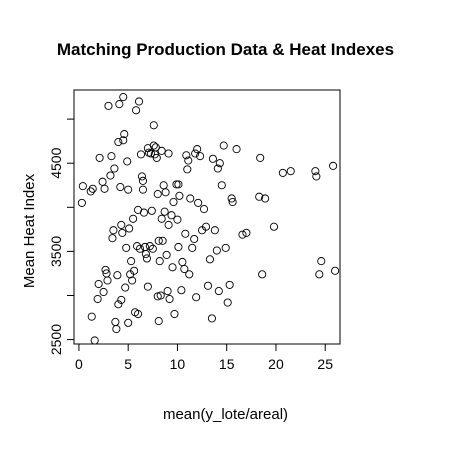  What do you see at coordinates (225, 414) in the screenshot?
I see `x-axis-label: mean(y_lote/areal)` at bounding box center [225, 414].